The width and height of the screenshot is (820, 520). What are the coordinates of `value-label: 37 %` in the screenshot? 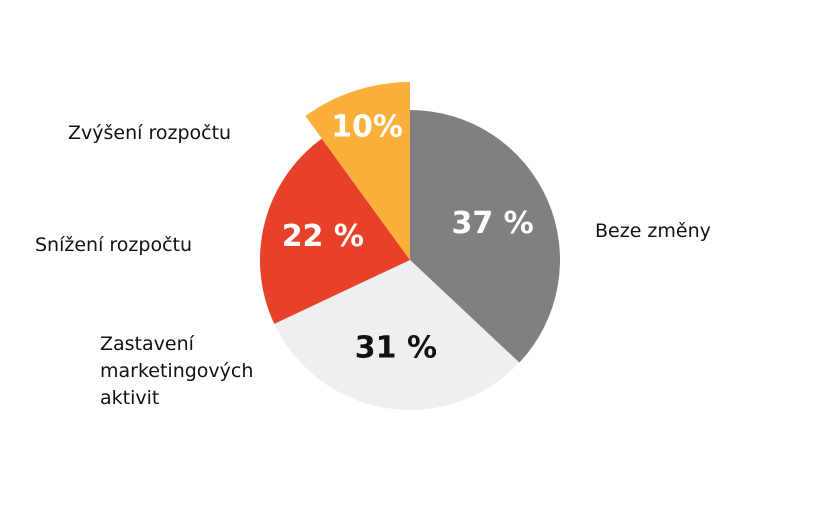 It's located at (492, 223).